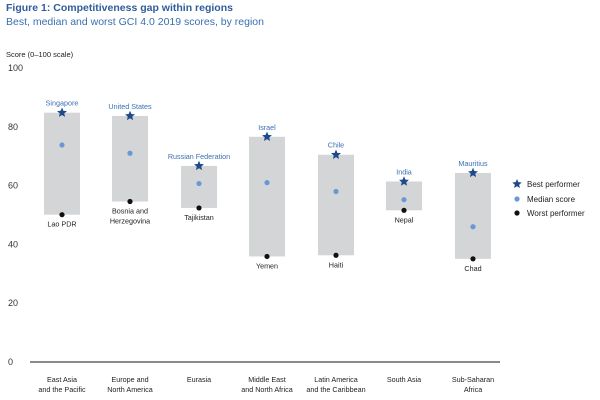 Image resolution: width=600 pixels, height=400 pixels. Describe the element at coordinates (336, 264) in the screenshot. I see `worst-performer-label: Haiti` at that location.